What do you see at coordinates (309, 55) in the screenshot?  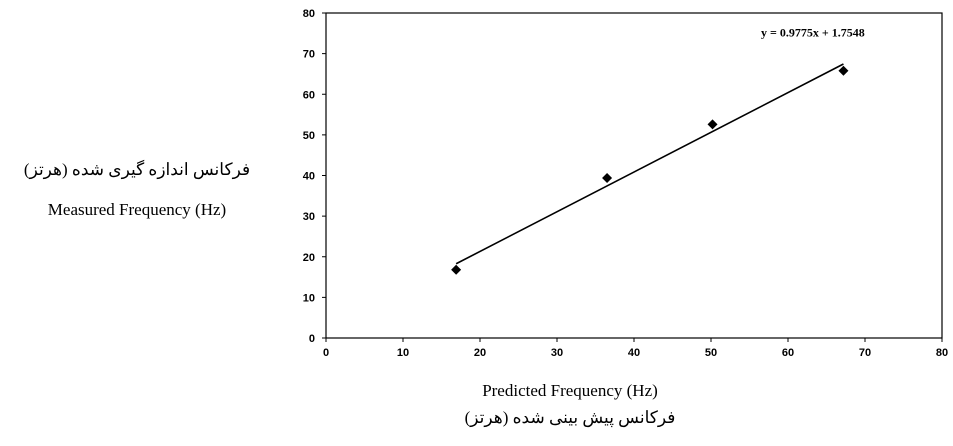 I see `y-tick-label: 70` at bounding box center [309, 55].